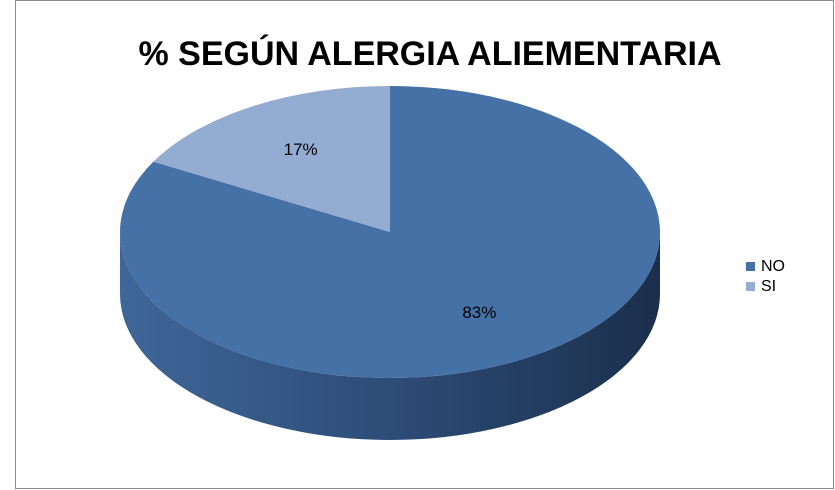 The image size is (835, 490). I want to click on legend-label: SI, so click(768, 286).